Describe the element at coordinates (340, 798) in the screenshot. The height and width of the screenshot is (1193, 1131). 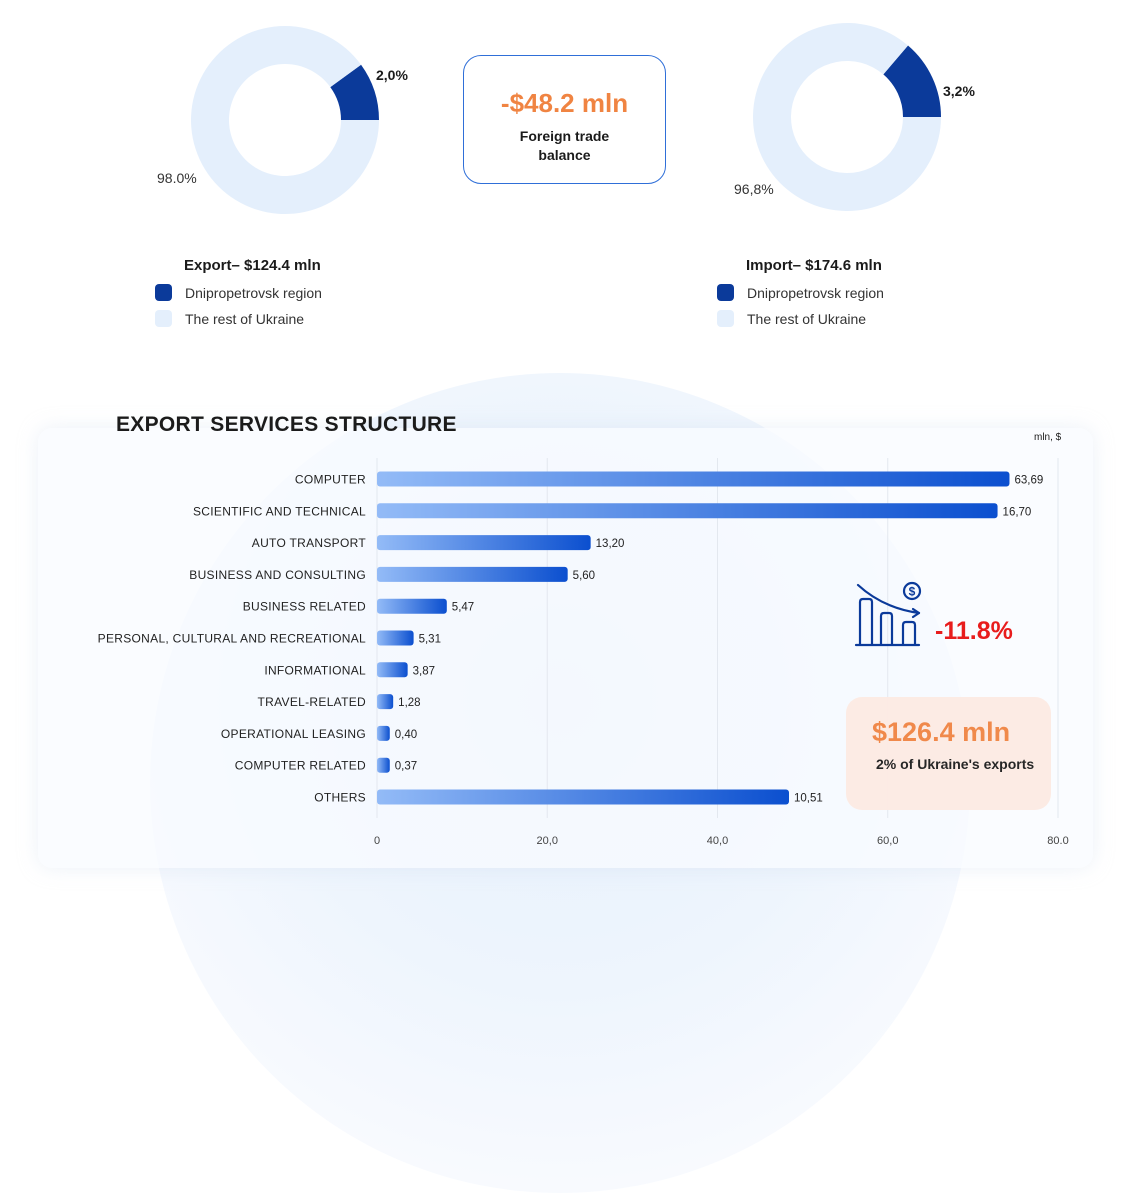
I see `category-label: OTHERS` at that location.